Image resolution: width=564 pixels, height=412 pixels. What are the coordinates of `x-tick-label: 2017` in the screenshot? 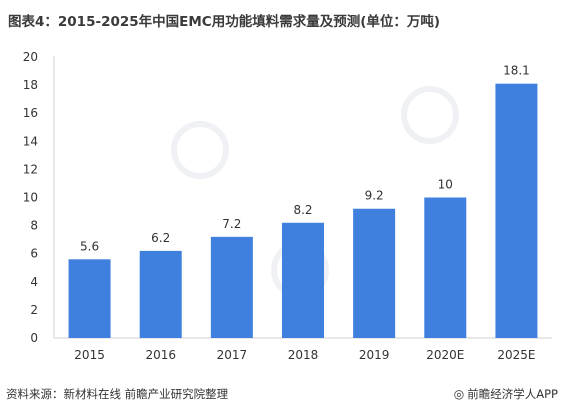 It's located at (232, 355).